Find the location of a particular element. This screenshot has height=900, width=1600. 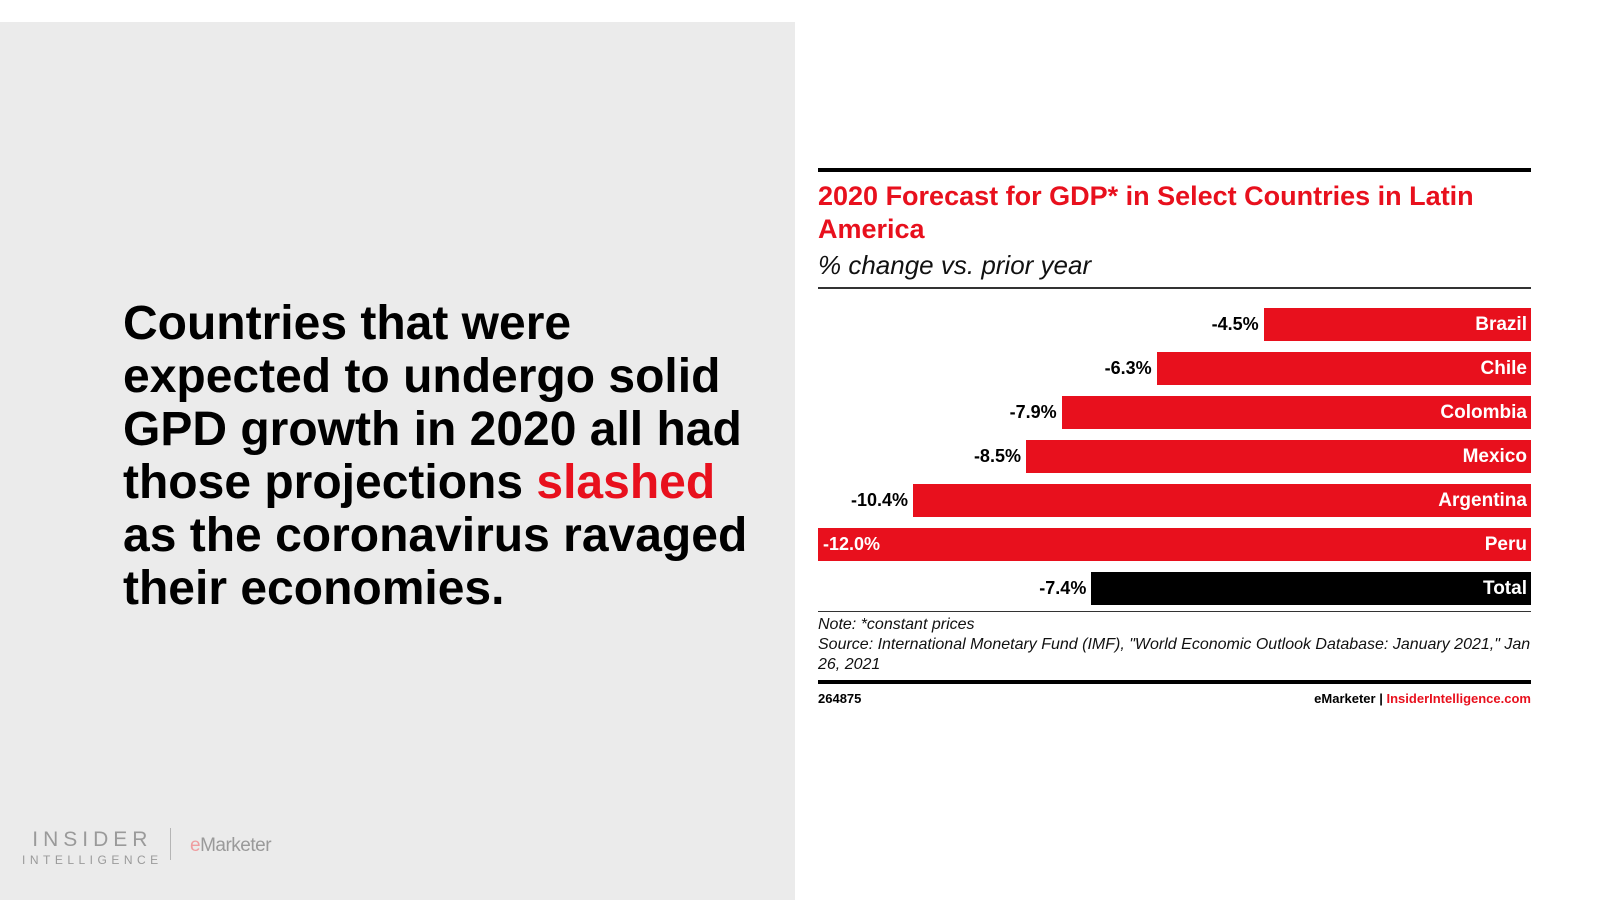

emarketer-logo: eMarketer is located at coordinates (231, 846).